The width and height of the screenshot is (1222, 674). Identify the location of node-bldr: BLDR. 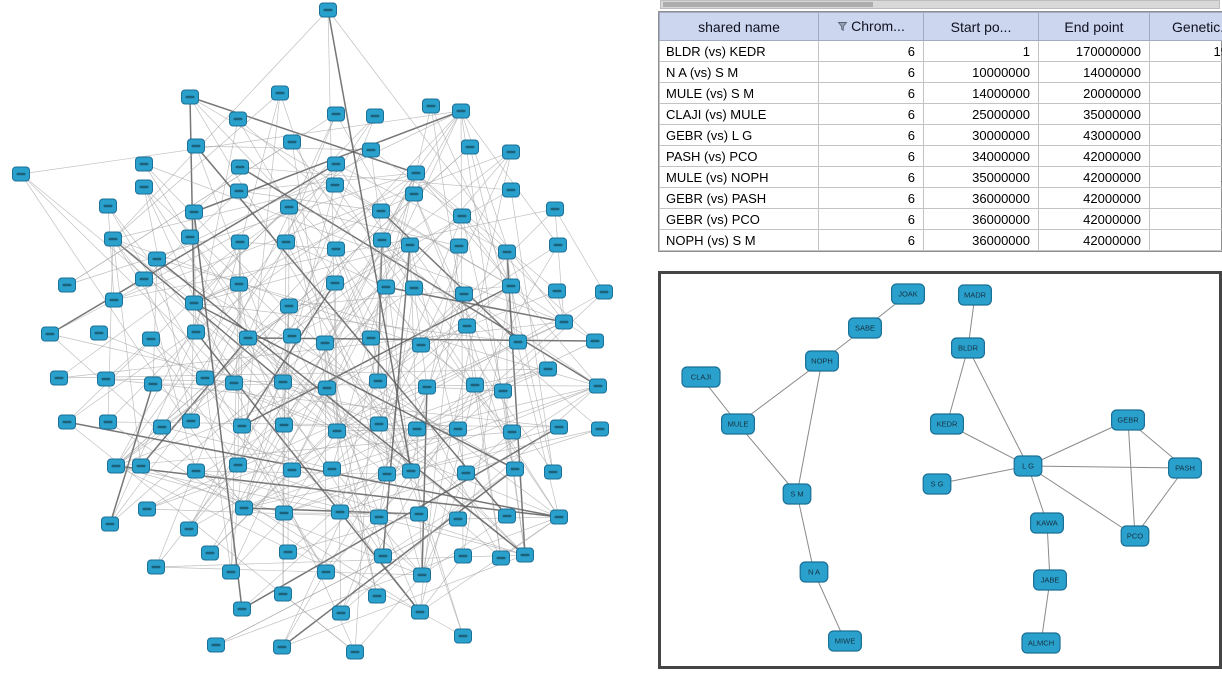
(968, 348).